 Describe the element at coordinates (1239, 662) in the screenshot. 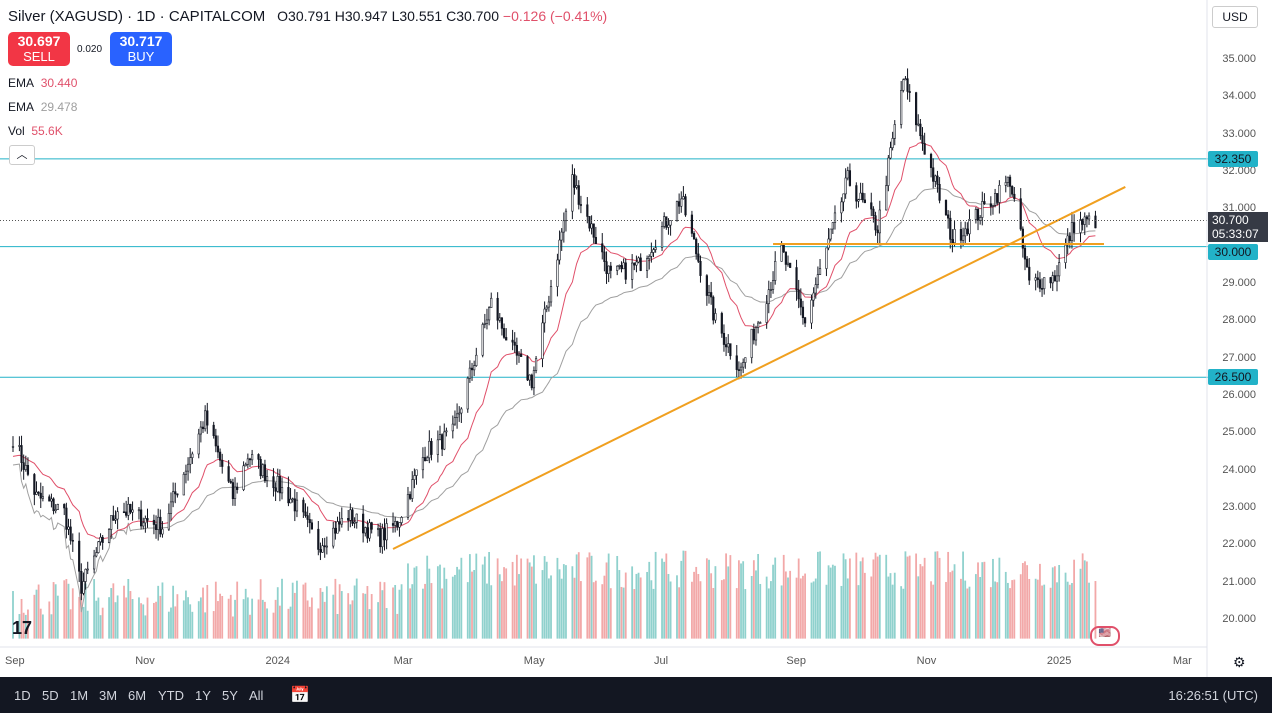

I see `settings-gear-icon: ⚙` at that location.